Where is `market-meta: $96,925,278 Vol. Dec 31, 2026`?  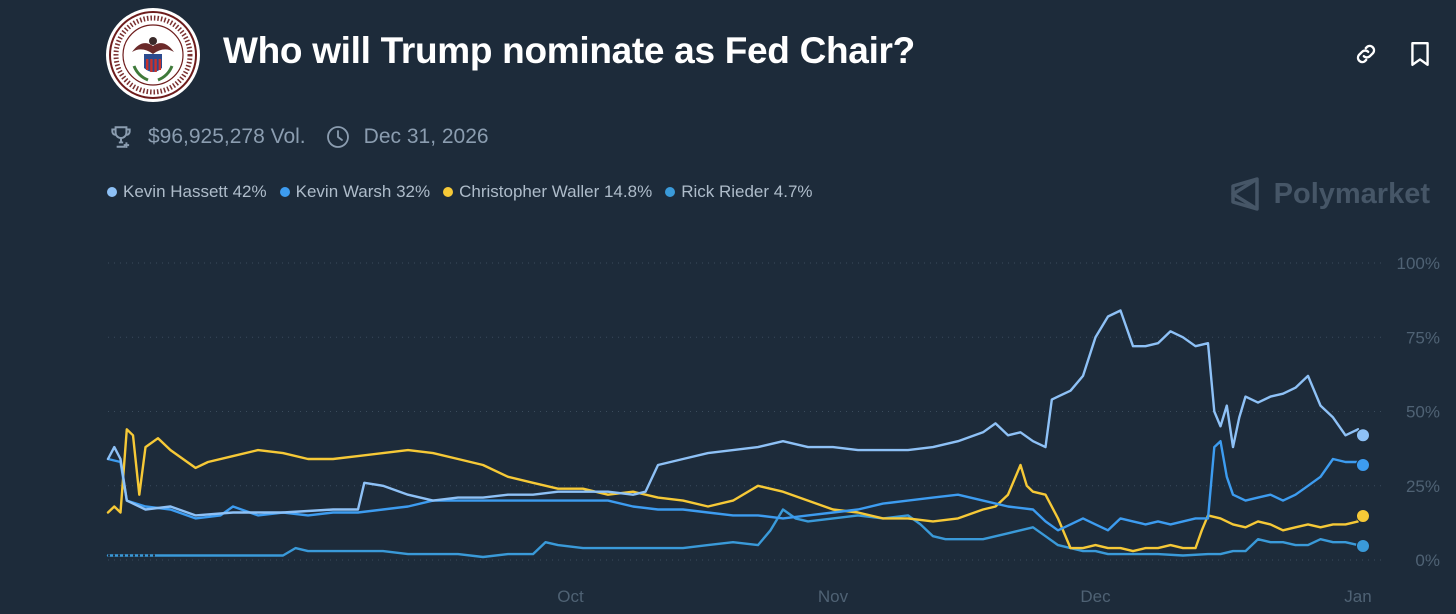 market-meta: $96,925,278 Vol. Dec 31, 2026 is located at coordinates (298, 137).